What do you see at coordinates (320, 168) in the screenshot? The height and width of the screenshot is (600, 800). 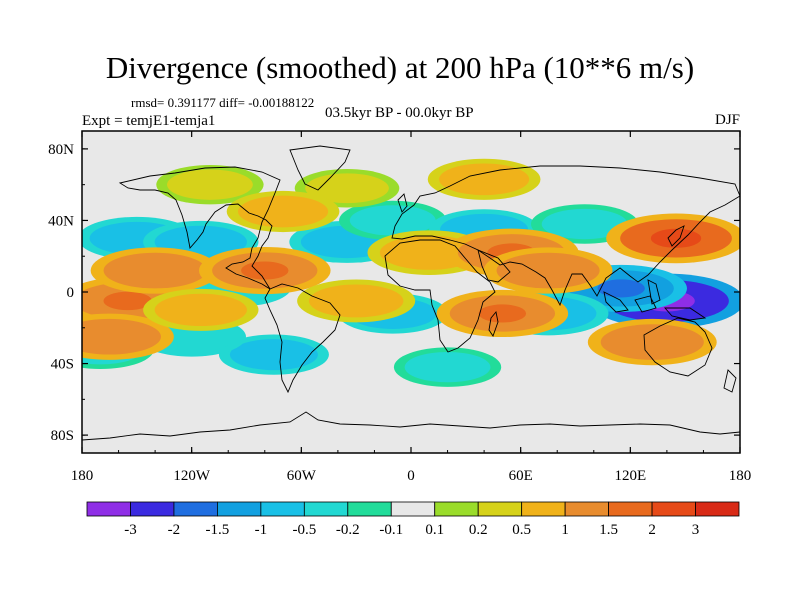 I see `coast-greenland` at bounding box center [320, 168].